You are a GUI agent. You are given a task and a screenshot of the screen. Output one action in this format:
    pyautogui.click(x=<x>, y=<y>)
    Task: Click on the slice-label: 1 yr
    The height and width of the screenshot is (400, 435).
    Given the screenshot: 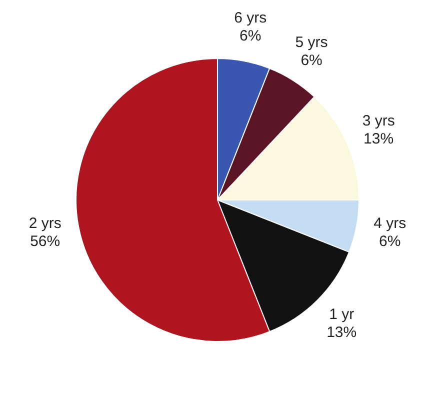 What is the action you would take?
    pyautogui.click(x=341, y=315)
    